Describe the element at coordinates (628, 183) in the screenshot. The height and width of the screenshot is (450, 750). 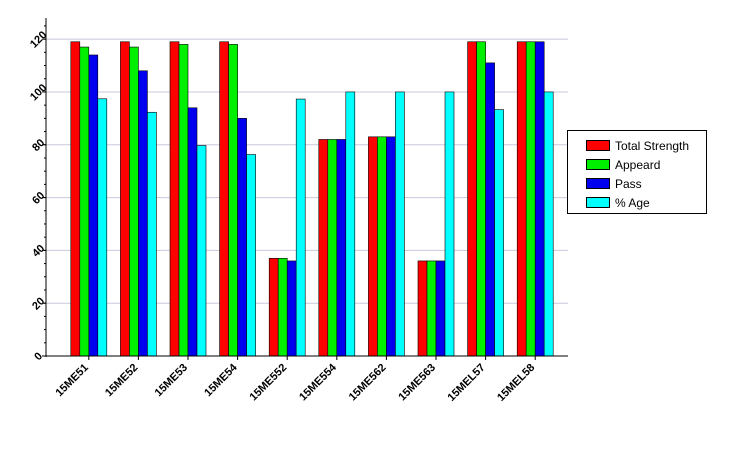
I see `legend-label: Pass` at that location.